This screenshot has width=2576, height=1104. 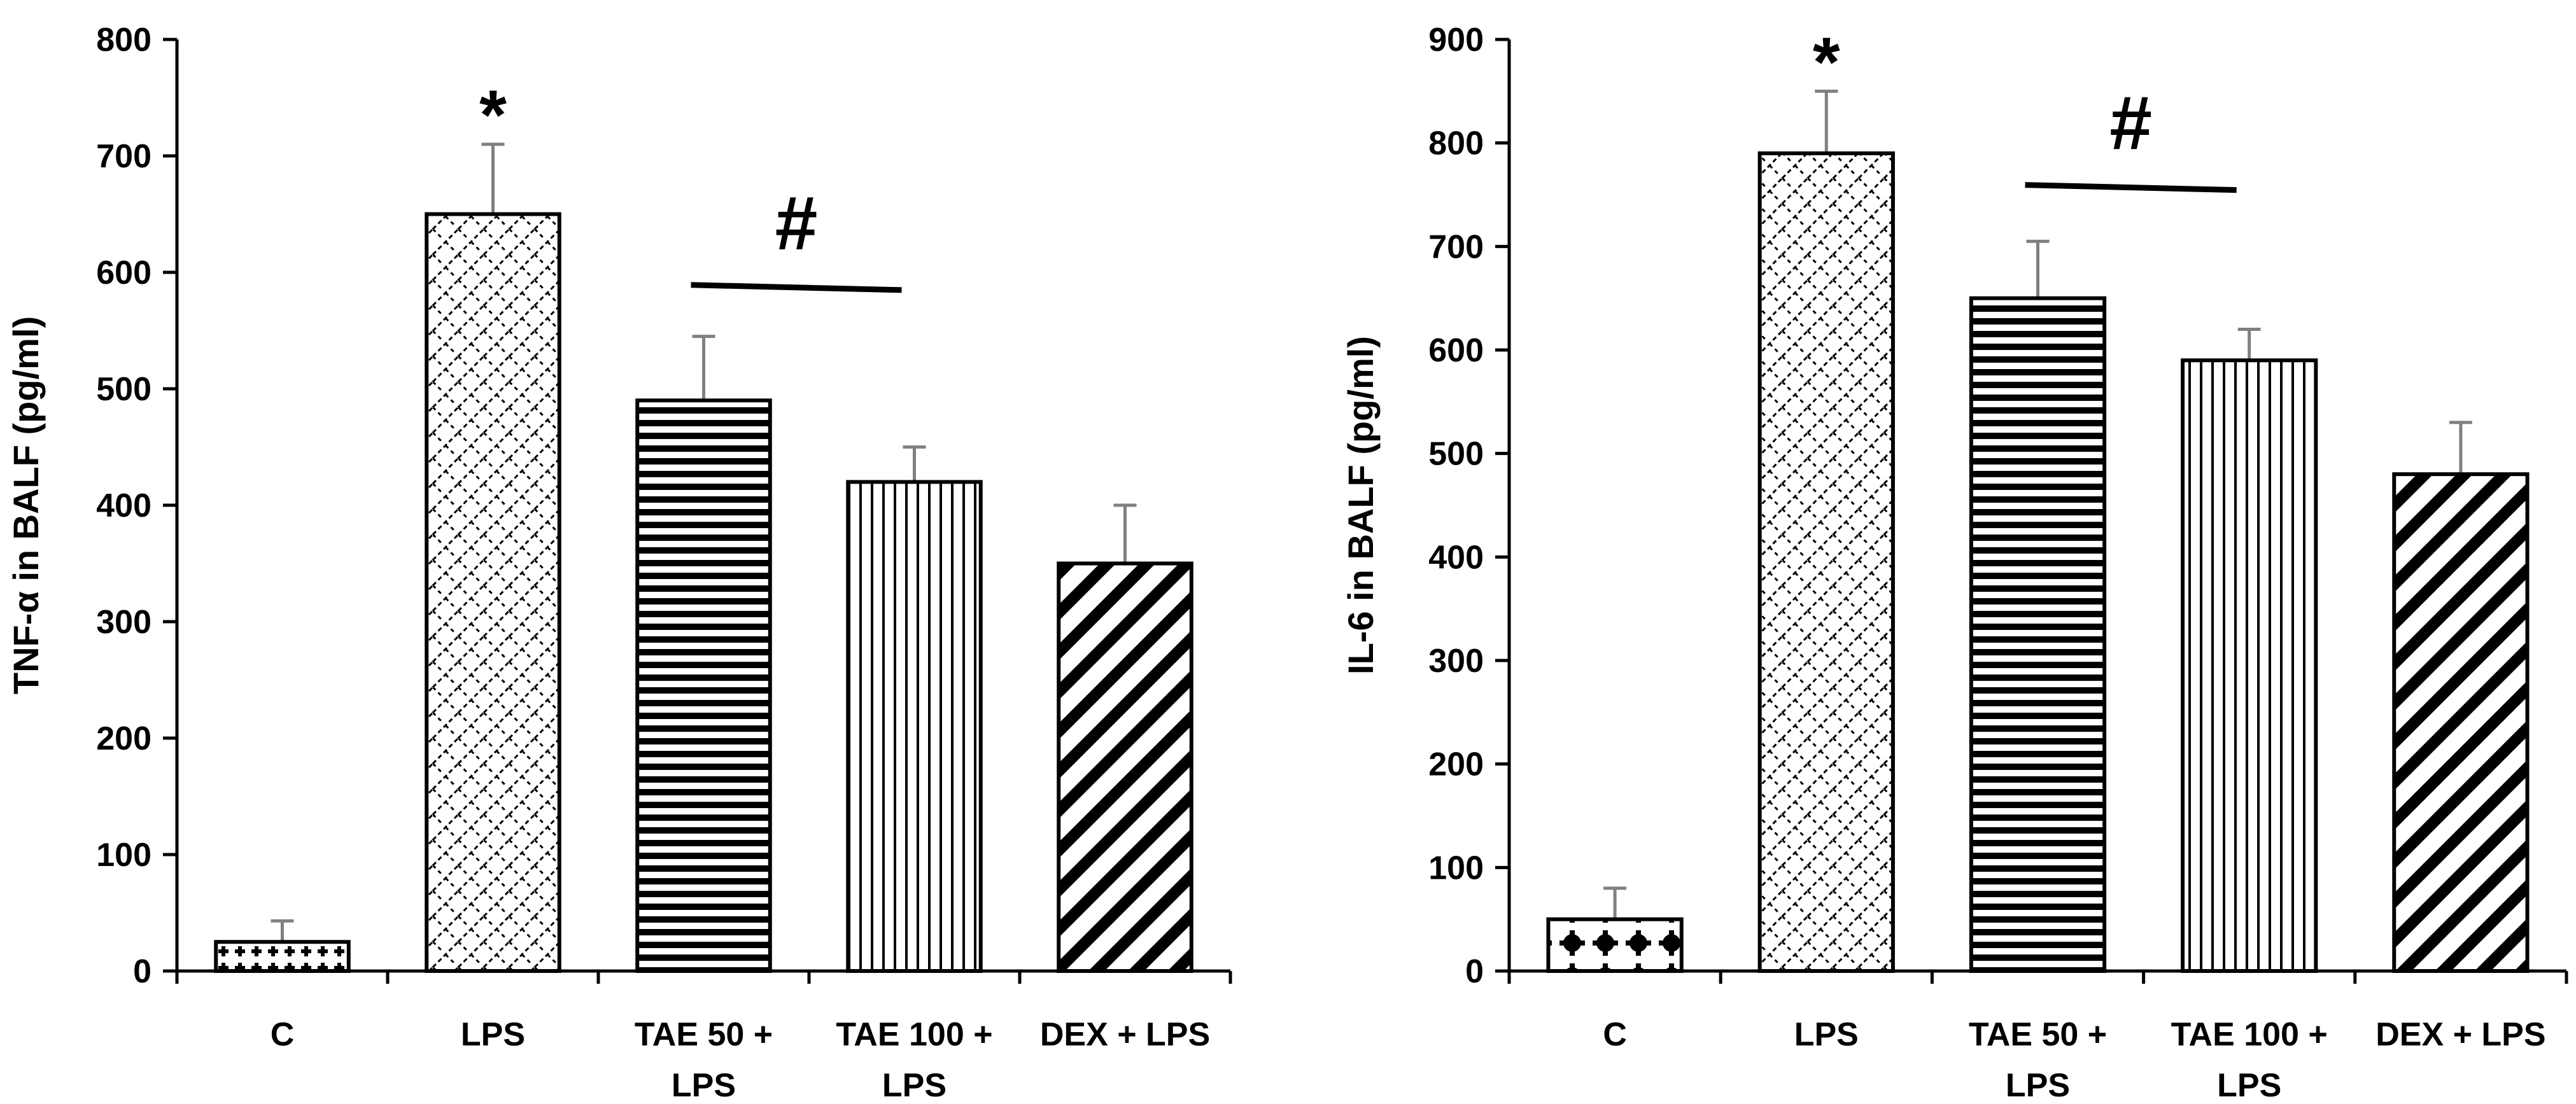 I want to click on y-axis-title: TNF-α in BALF (pg/ml), so click(x=26, y=505).